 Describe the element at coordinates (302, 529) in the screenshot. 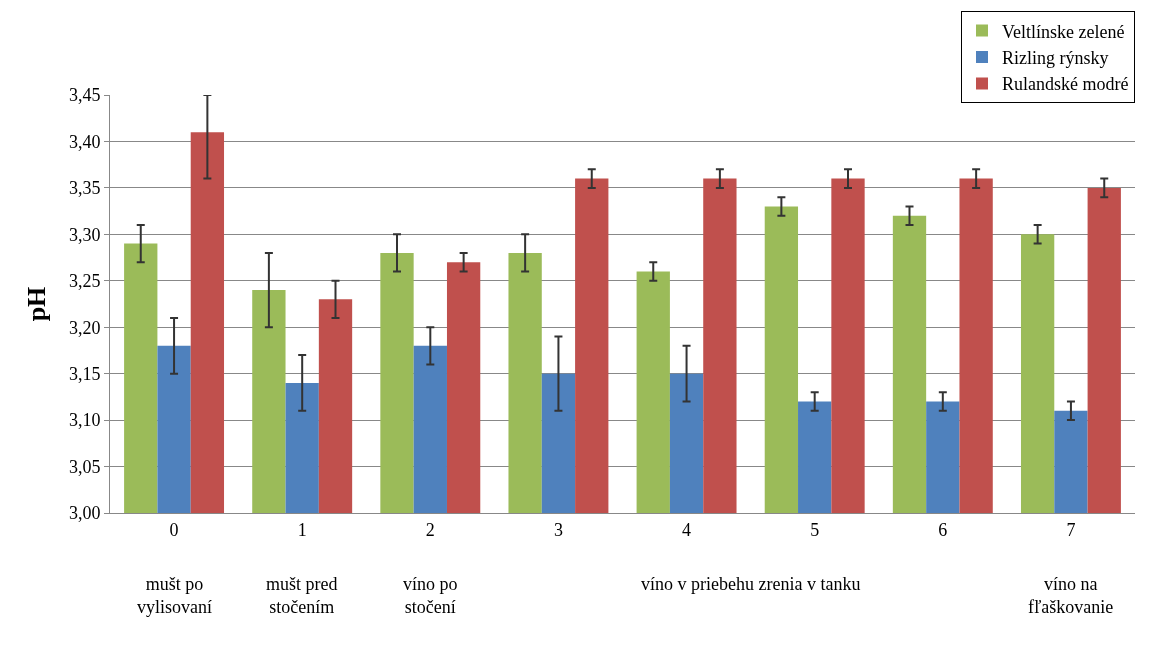

I see `x-tick-label: 1` at that location.